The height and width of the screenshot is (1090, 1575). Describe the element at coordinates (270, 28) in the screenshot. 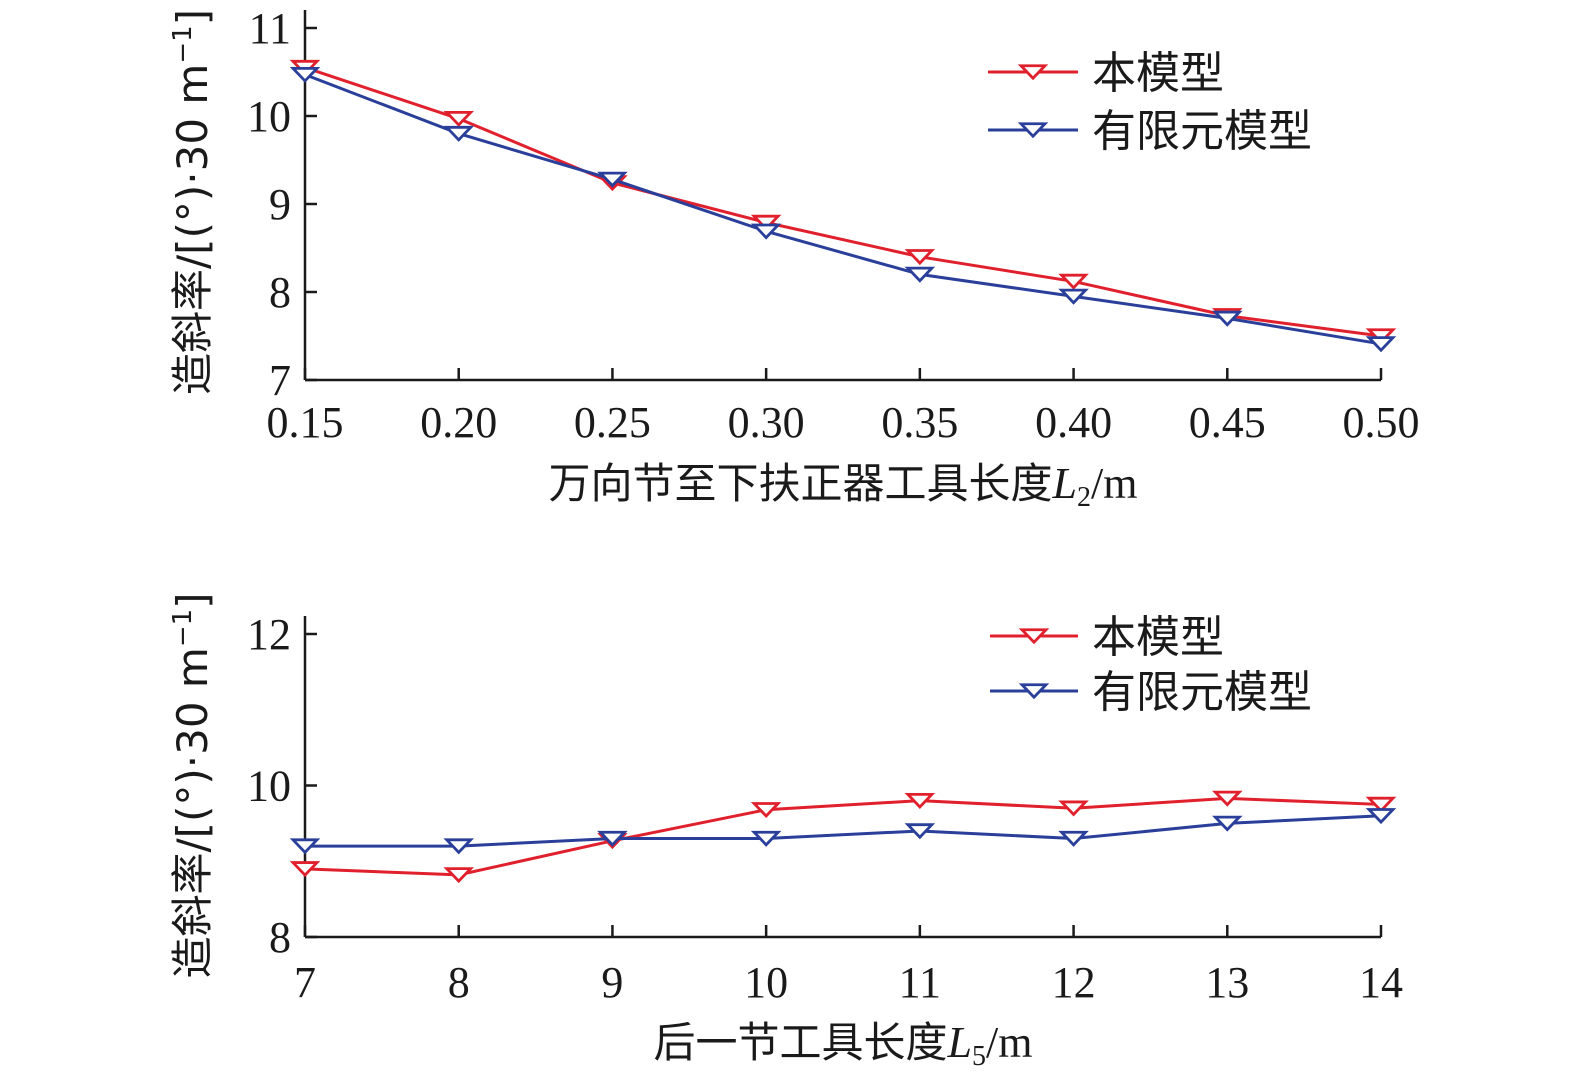

I see `y-tick-label: 11` at that location.